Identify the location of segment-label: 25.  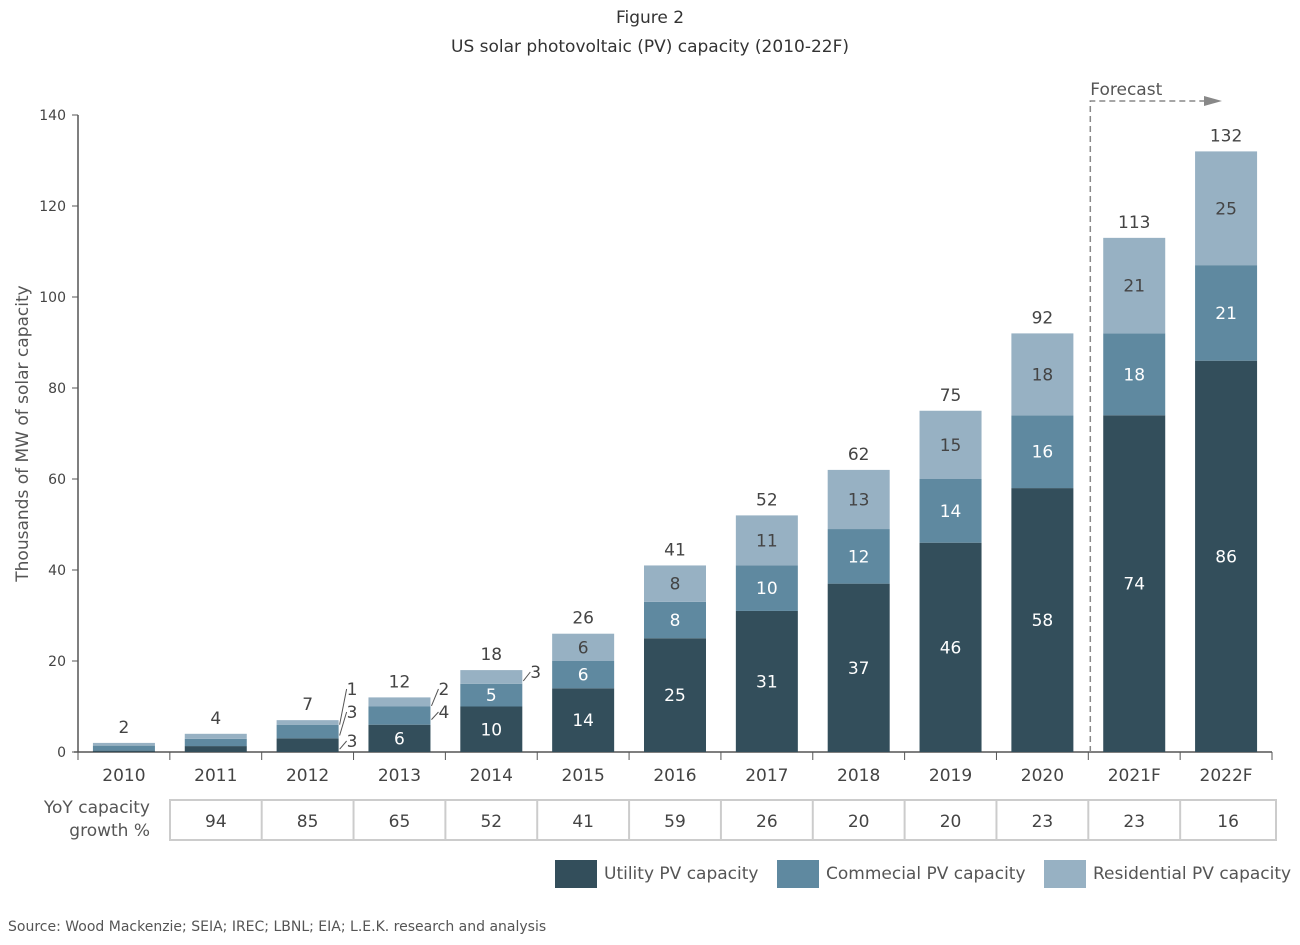
(1226, 209).